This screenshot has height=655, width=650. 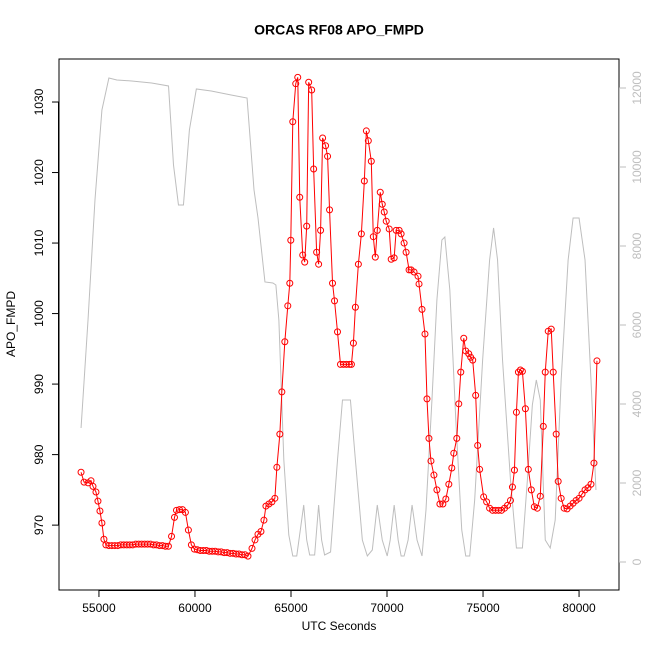 I want to click on x-tick-label: 65000, so click(x=291, y=608).